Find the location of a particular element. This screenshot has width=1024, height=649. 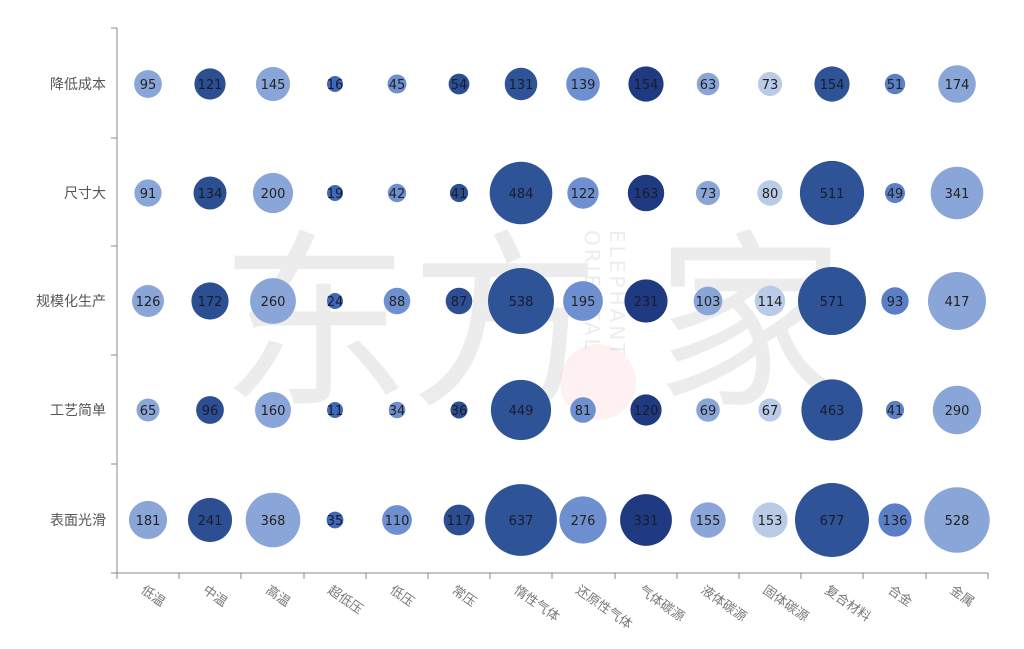

bubble-label: 134 is located at coordinates (210, 194).